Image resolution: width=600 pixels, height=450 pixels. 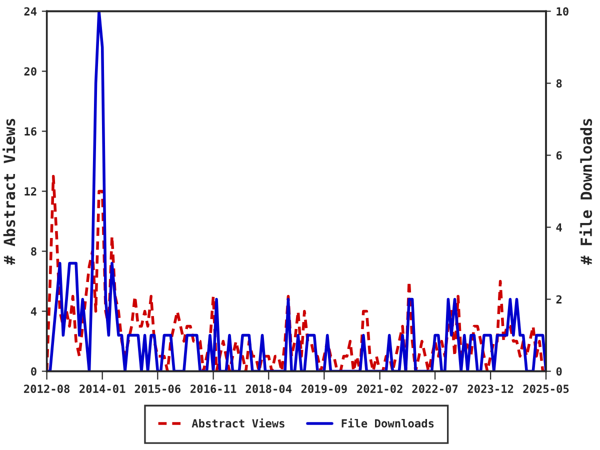 What do you see at coordinates (435, 389) in the screenshot?
I see `x-tick-label: 2022-07` at bounding box center [435, 389].